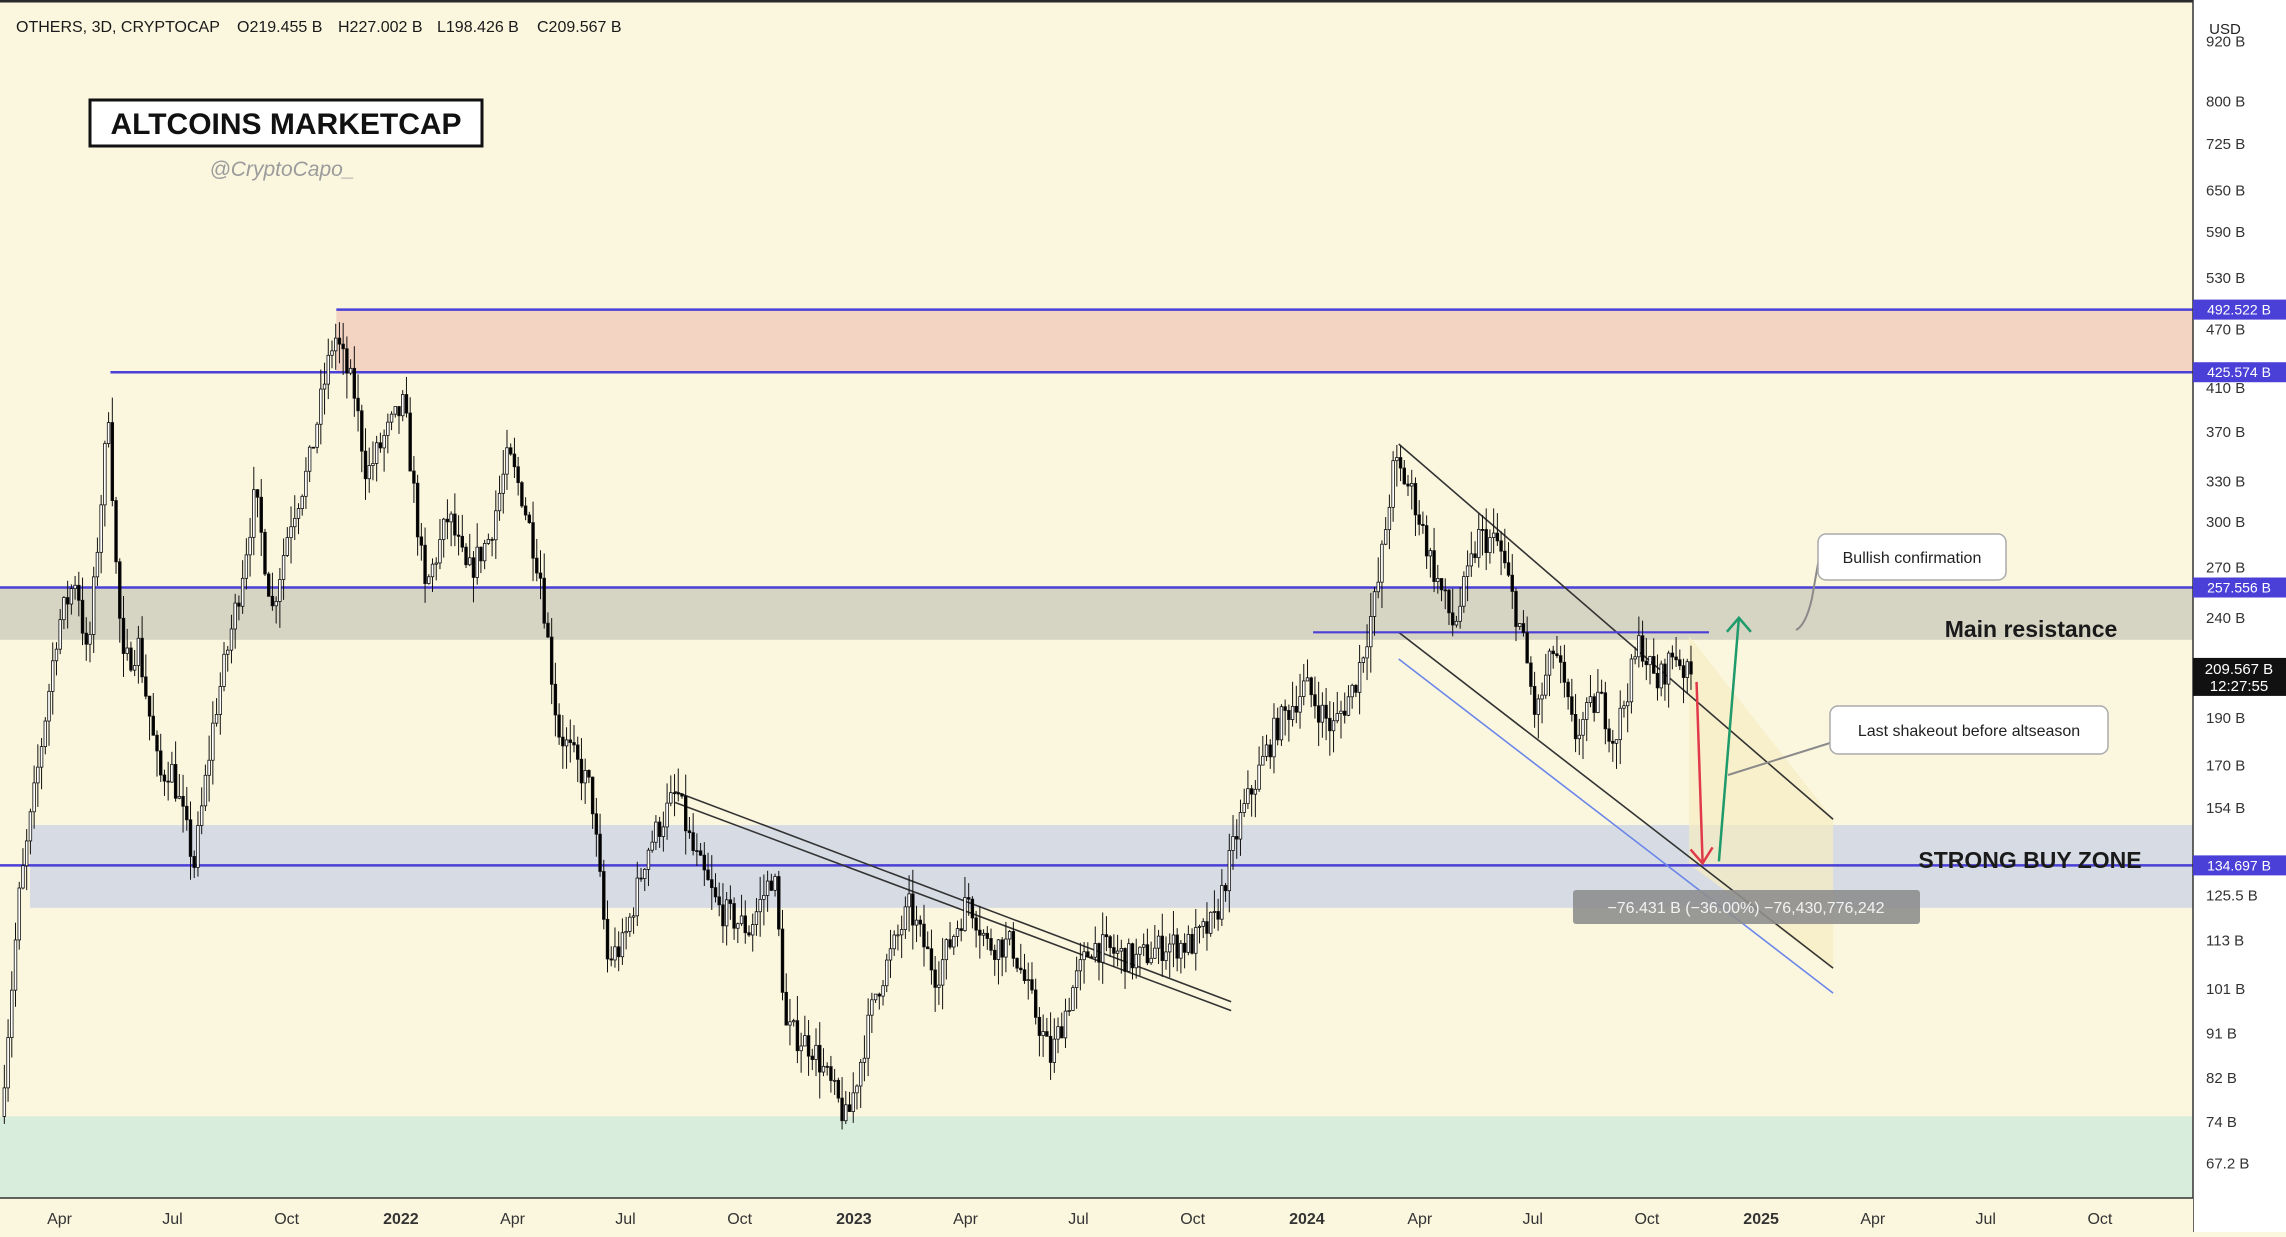 This screenshot has height=1237, width=2286. What do you see at coordinates (1096, 1157) in the screenshot?
I see `bottom-zone-zone` at bounding box center [1096, 1157].